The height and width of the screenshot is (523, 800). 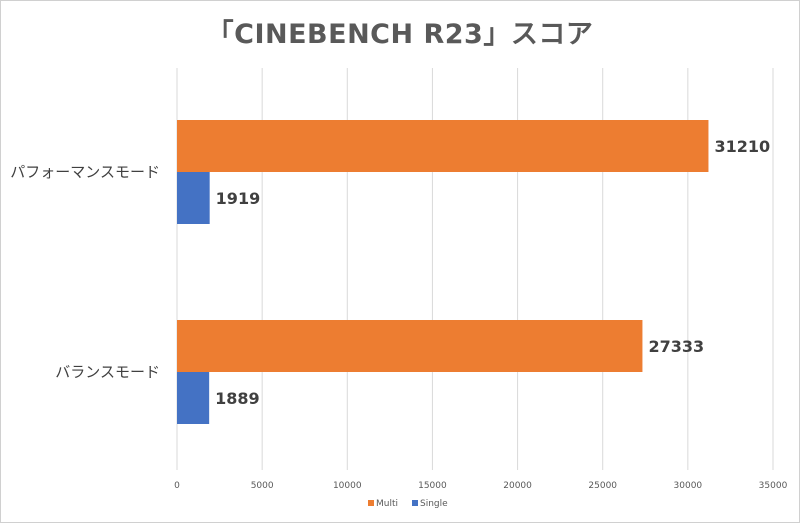 I want to click on x-tick-label-0: 0, so click(x=177, y=486).